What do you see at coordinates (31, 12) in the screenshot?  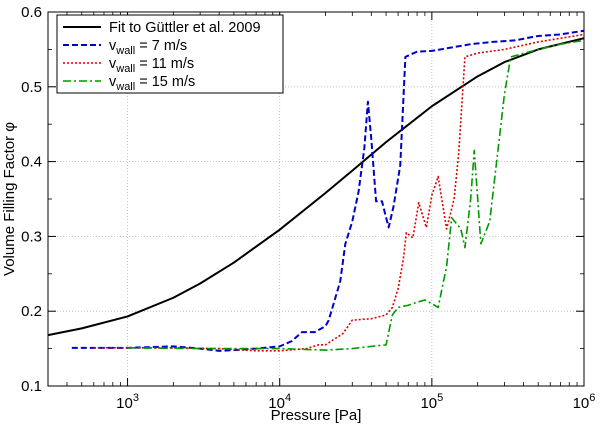 I see `y-tick-label: 0.6` at bounding box center [31, 12].